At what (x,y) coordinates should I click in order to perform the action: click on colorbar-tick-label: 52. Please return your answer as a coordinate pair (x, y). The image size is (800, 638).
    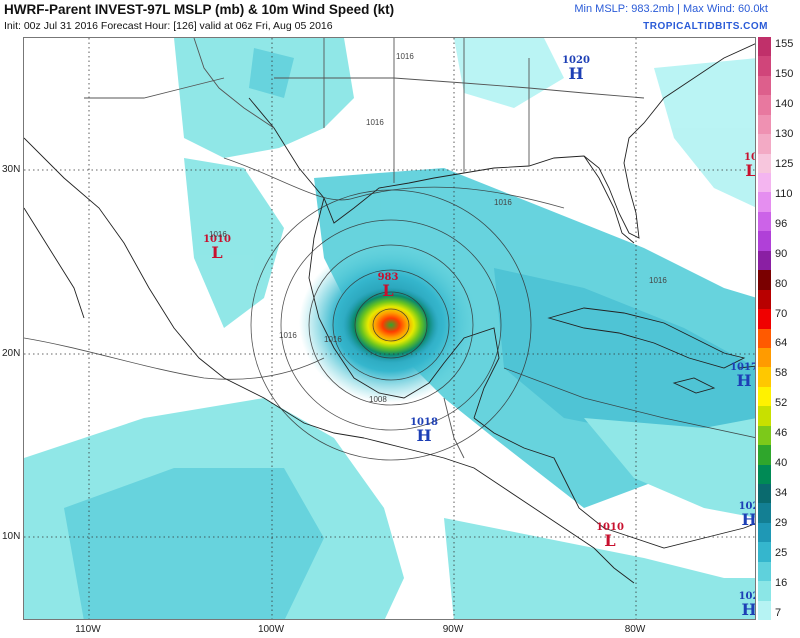
    Looking at the image, I should click on (781, 403).